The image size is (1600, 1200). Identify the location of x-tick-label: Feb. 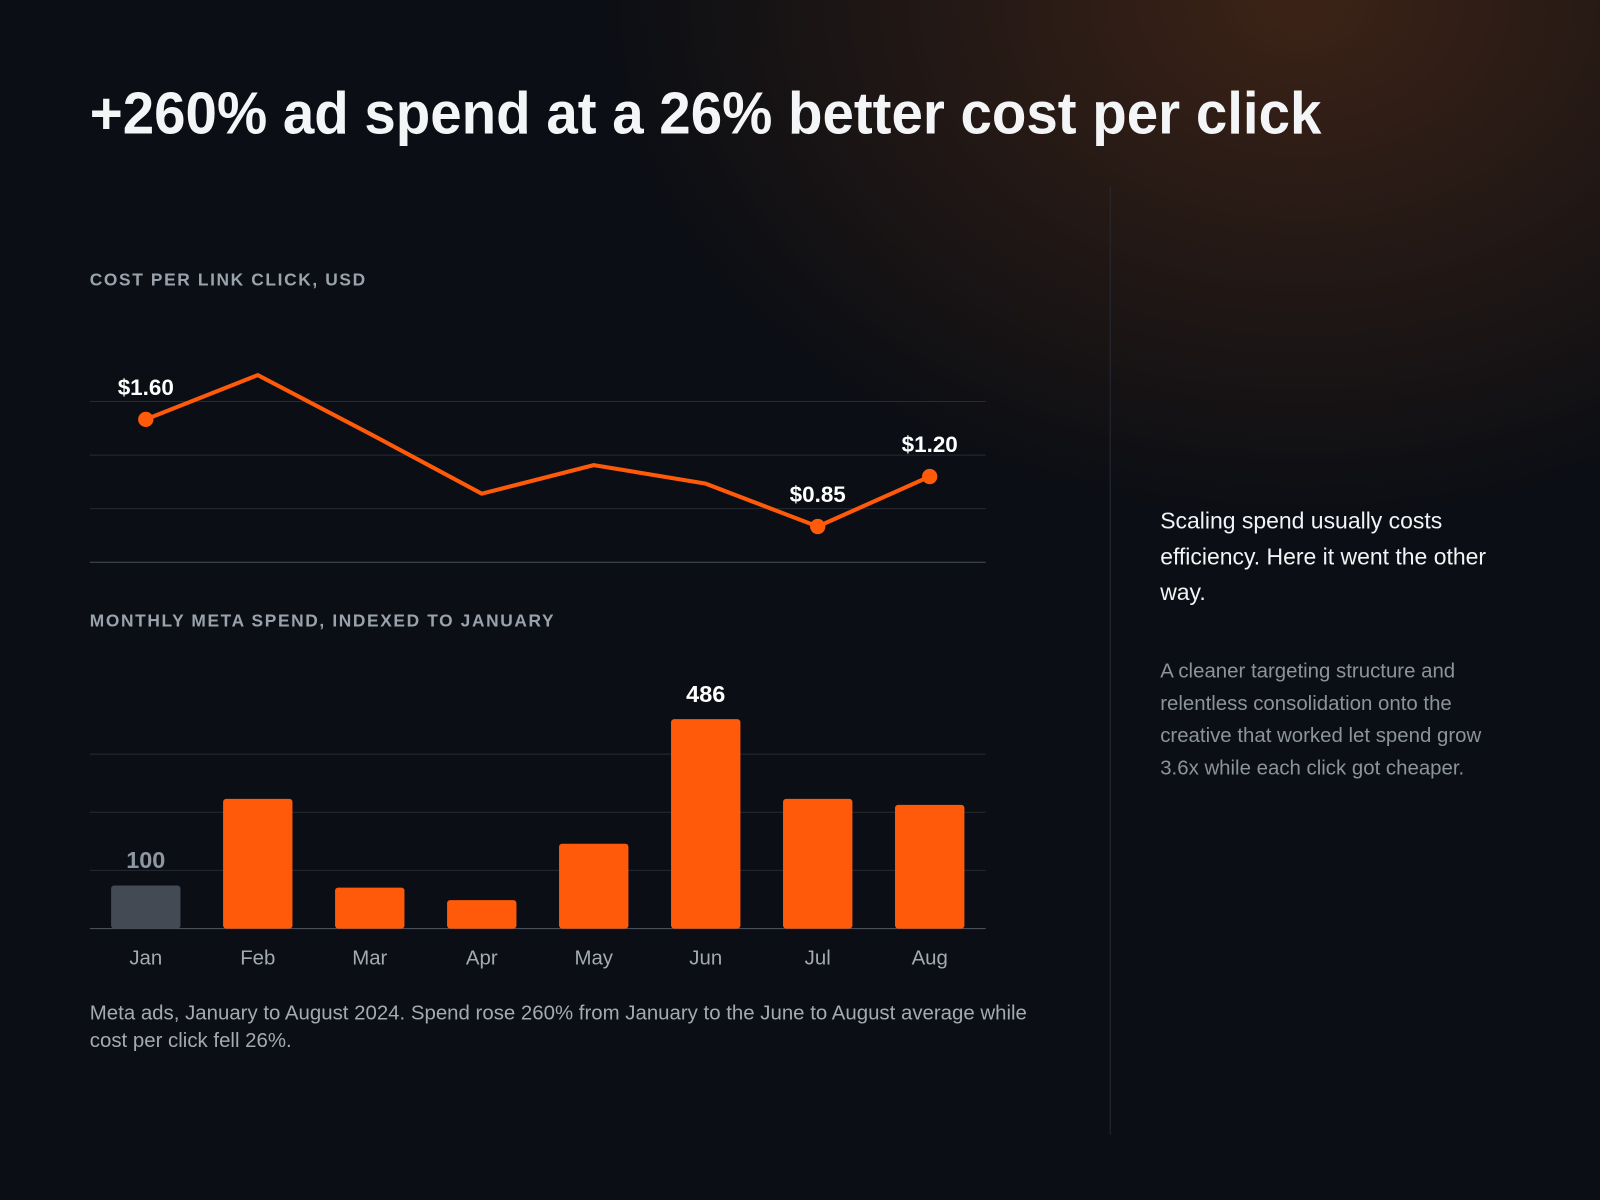
(257, 958).